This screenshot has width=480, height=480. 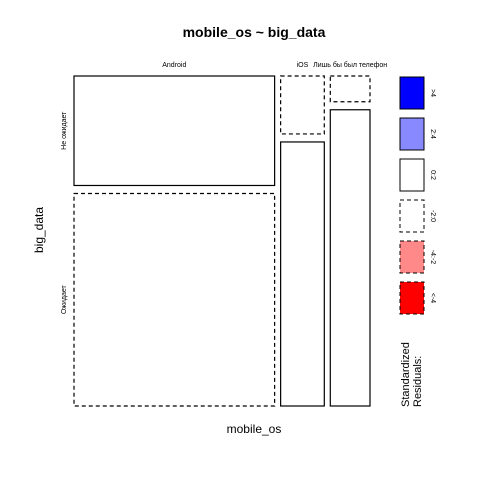 I want to click on x-category-label: Android, so click(x=174, y=65).